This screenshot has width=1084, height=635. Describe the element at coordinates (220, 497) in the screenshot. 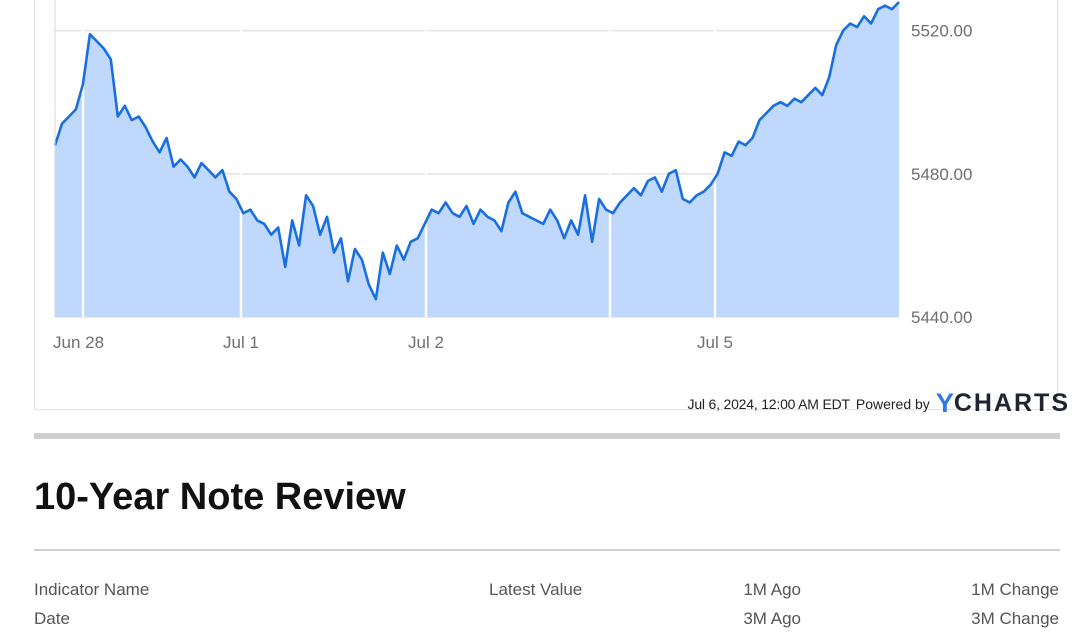

I see `section-title: 10-Year Note Review` at that location.